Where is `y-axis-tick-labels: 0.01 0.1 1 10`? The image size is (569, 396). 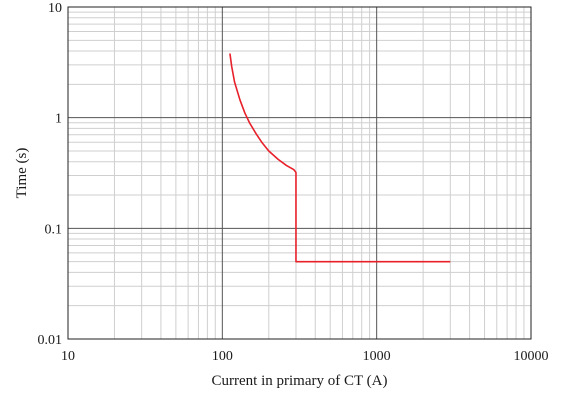
y-axis-tick-labels: 0.01 0.1 1 10 is located at coordinates (50, 174).